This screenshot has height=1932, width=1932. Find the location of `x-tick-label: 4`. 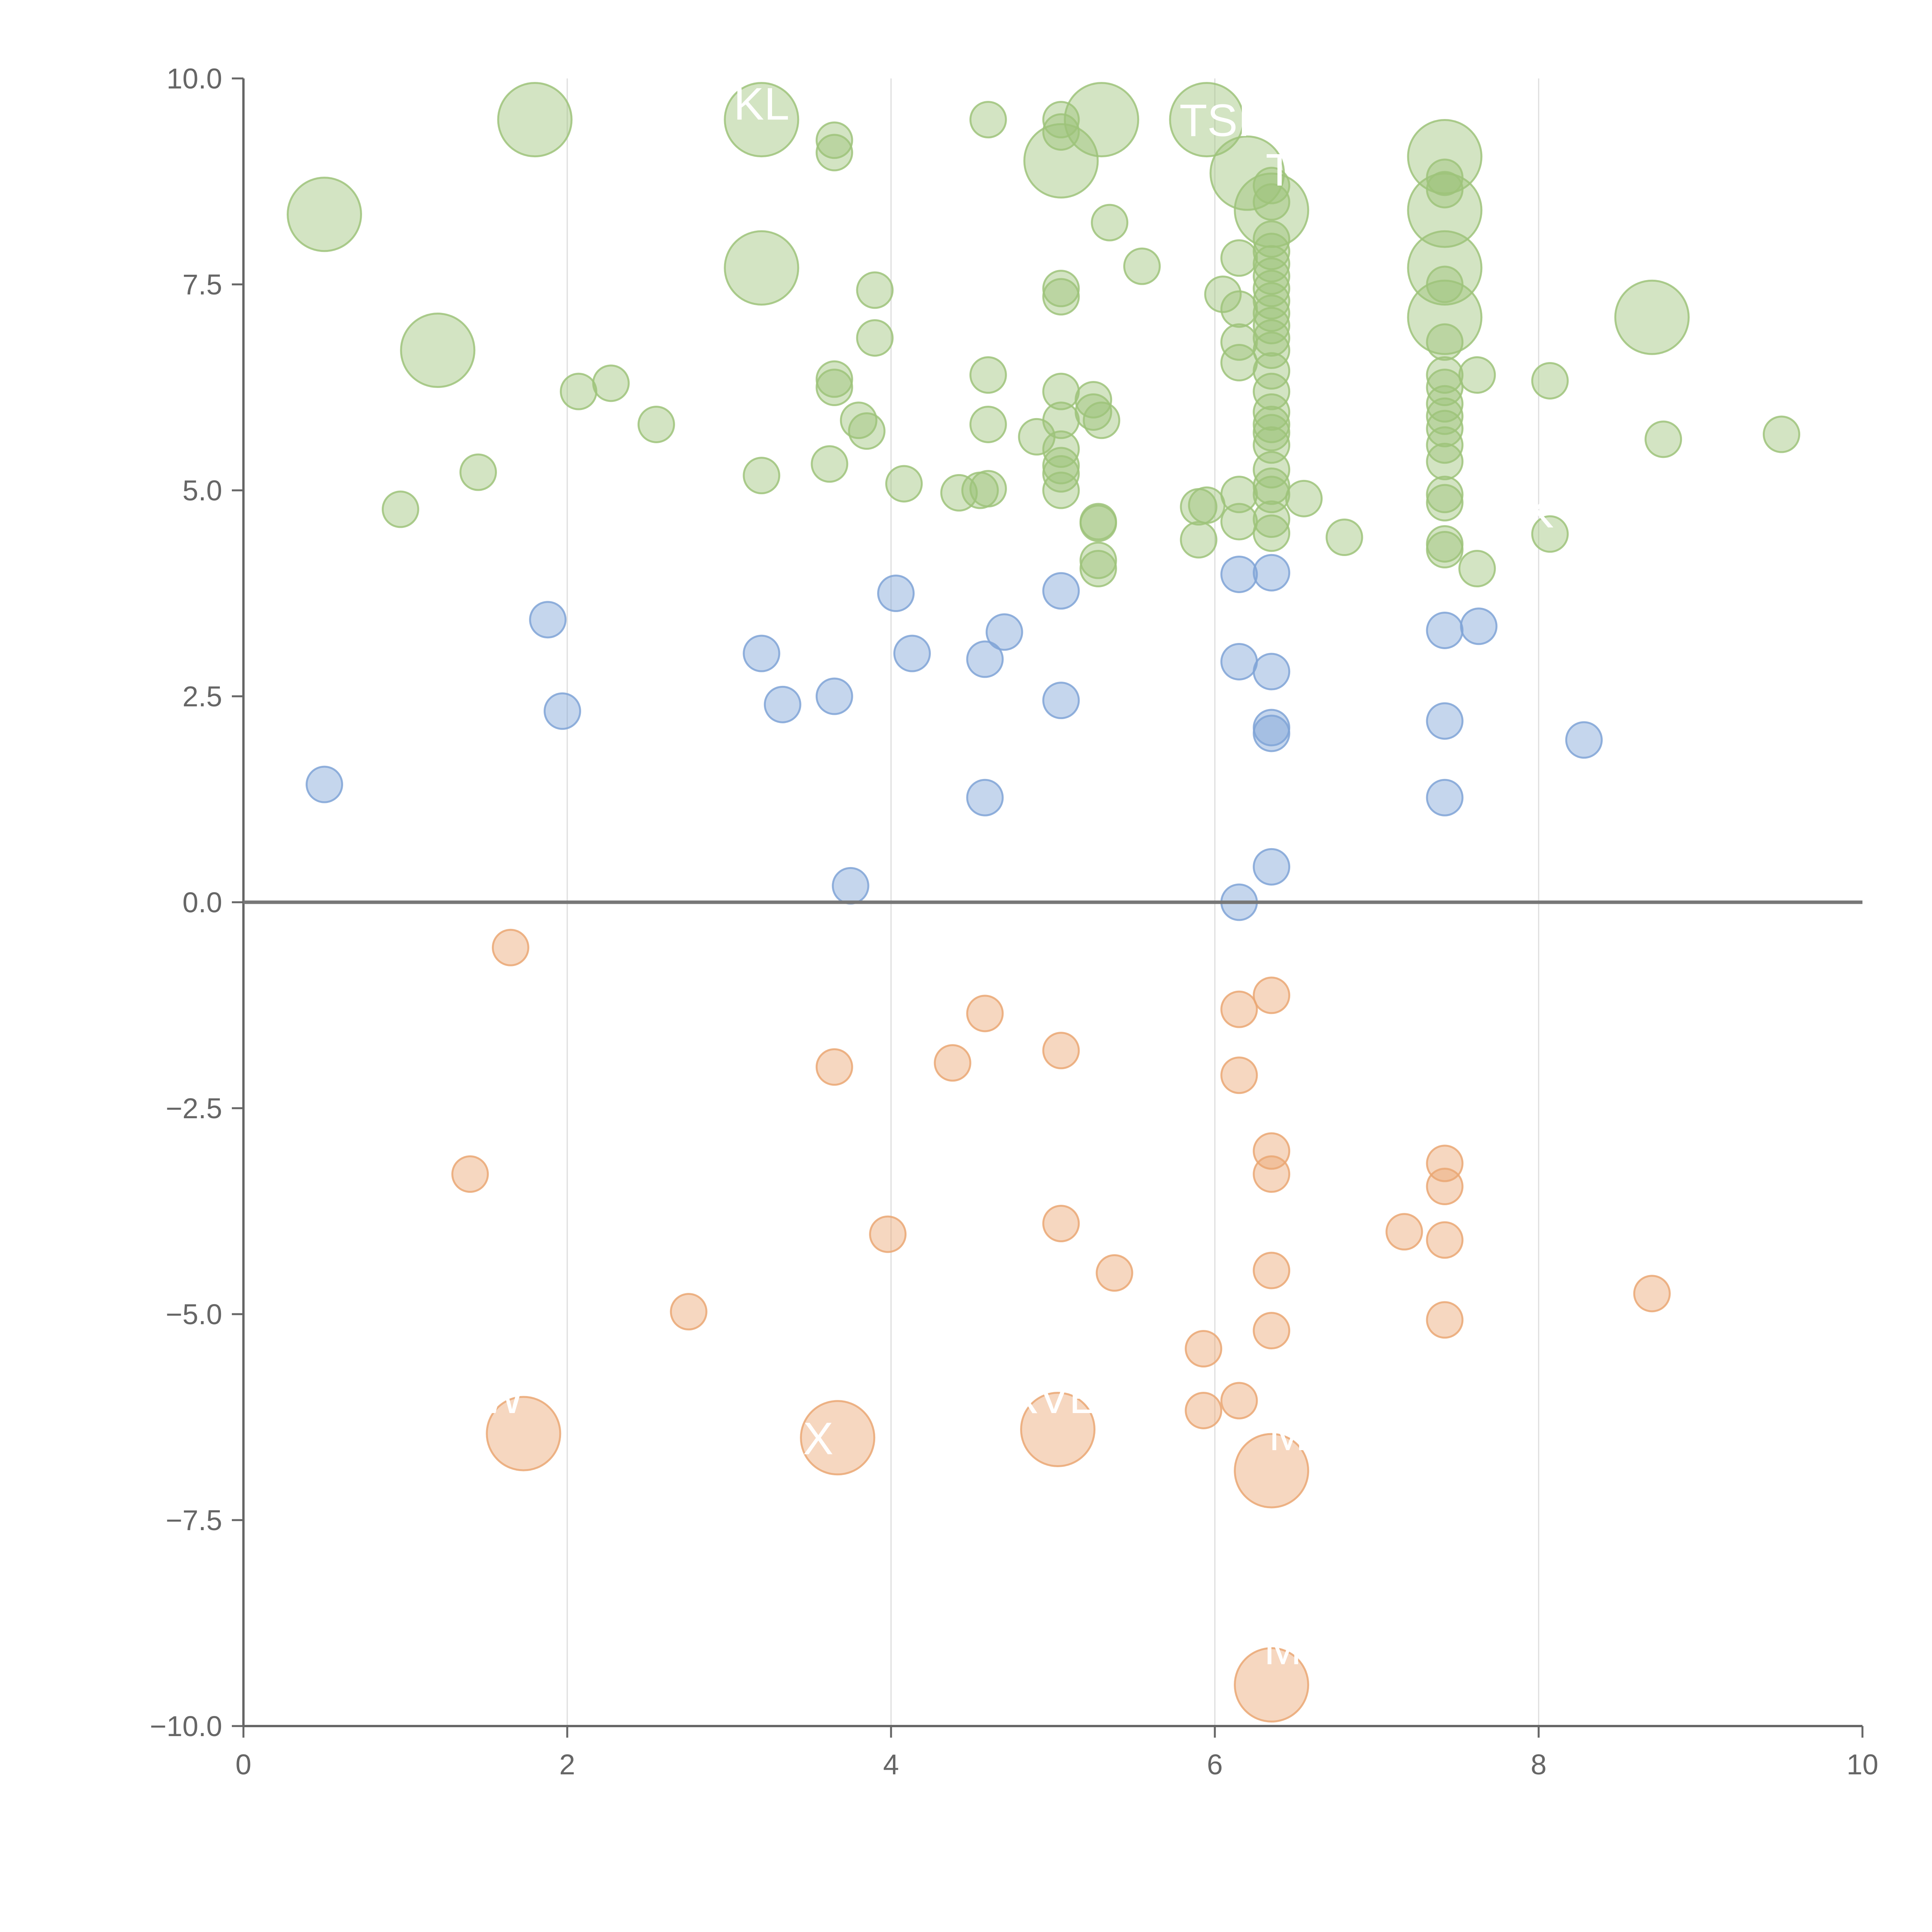

x-tick-label: 4 is located at coordinates (891, 1765).